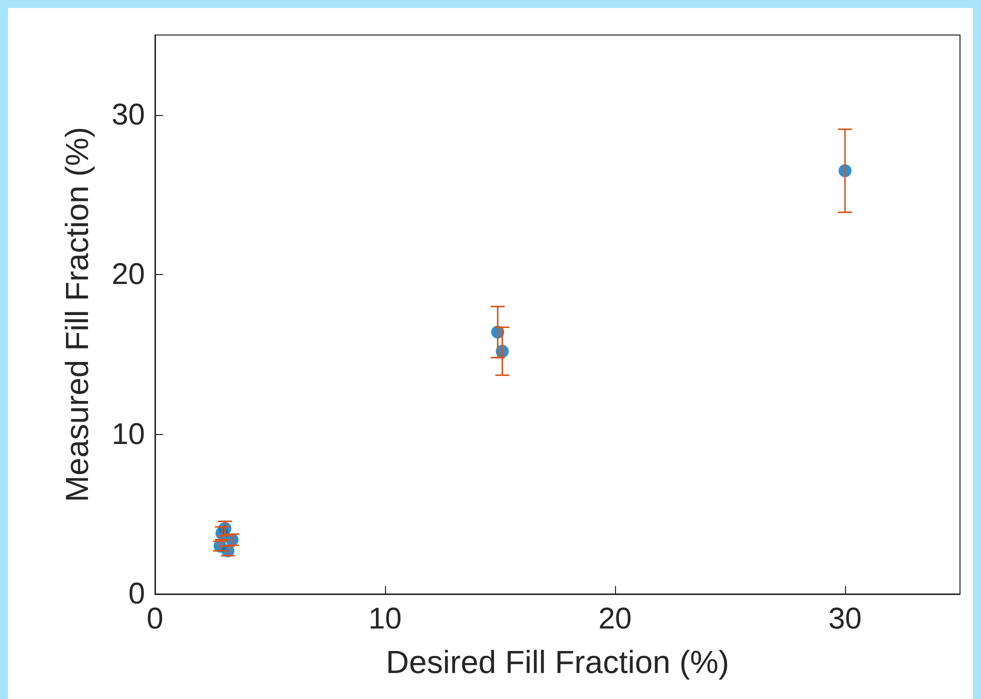 The image size is (981, 699). I want to click on x-tick-label: 20, so click(615, 619).